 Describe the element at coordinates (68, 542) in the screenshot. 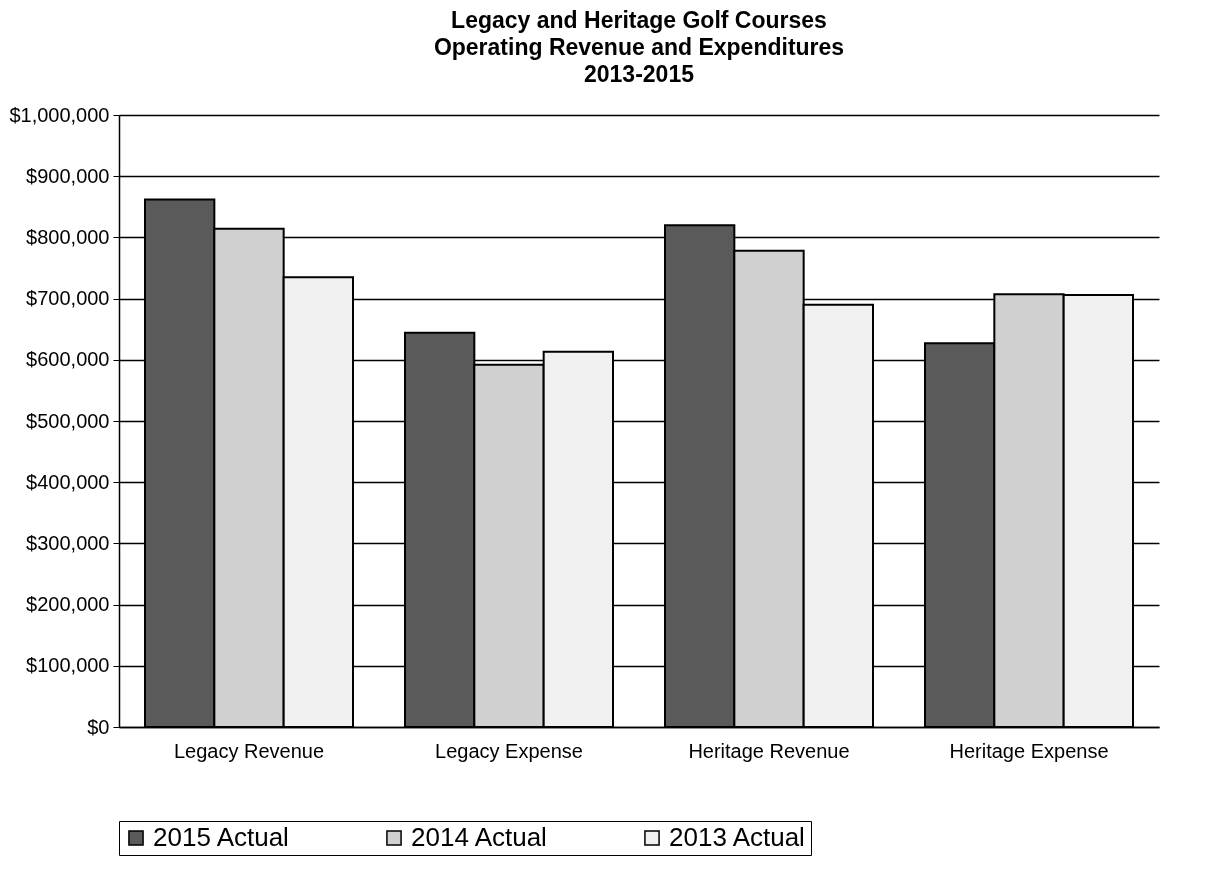

I see `y-tick-label: $300,000` at that location.